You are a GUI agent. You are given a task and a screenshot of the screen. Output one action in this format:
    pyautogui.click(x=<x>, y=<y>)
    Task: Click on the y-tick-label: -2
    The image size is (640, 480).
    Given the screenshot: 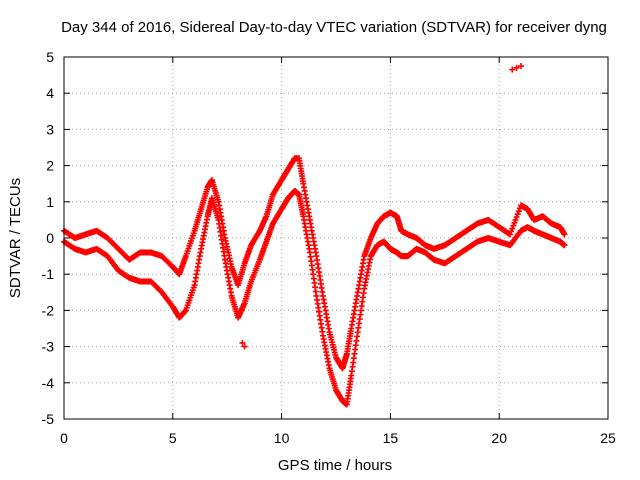 What is the action you would take?
    pyautogui.click(x=48, y=310)
    